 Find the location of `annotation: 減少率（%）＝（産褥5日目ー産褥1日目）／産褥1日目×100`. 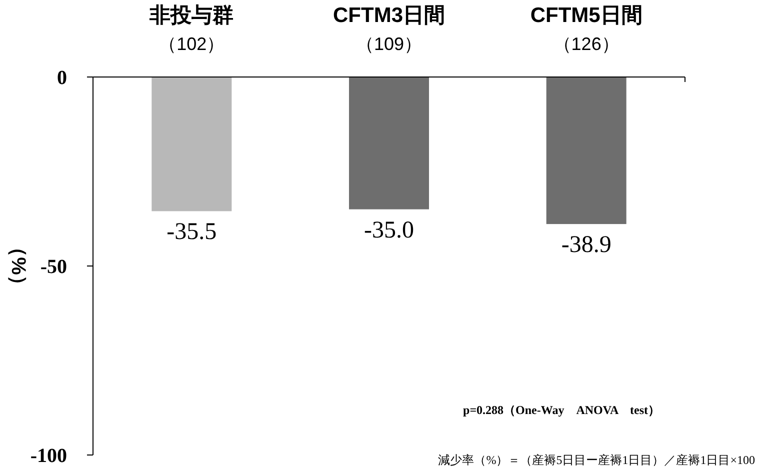

annotation: 減少率（%）＝（産褥5日目ー産褥1日目）／産褥1日目×100 is located at coordinates (596, 460).